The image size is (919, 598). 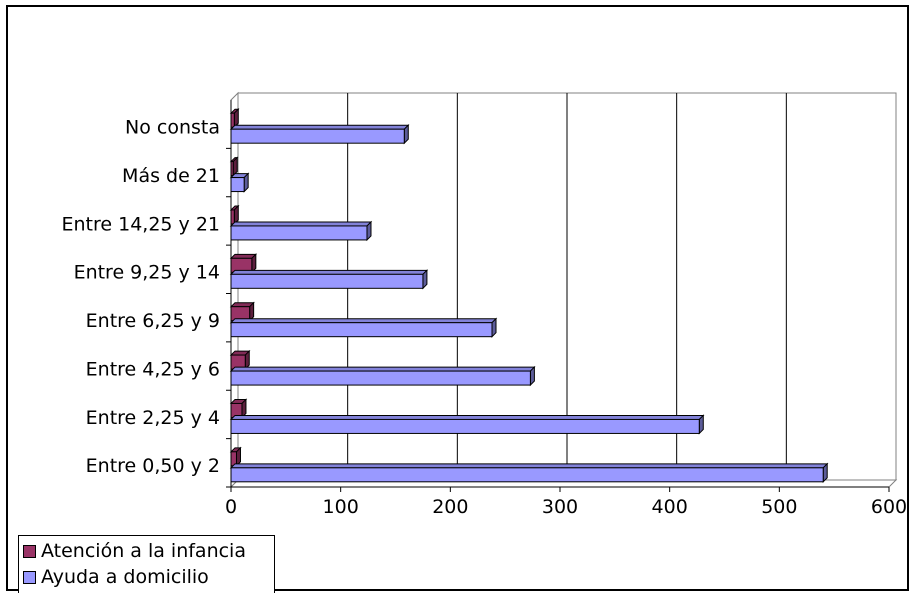 What do you see at coordinates (153, 321) in the screenshot?
I see `category-label: Entre 6,25 y 9` at bounding box center [153, 321].